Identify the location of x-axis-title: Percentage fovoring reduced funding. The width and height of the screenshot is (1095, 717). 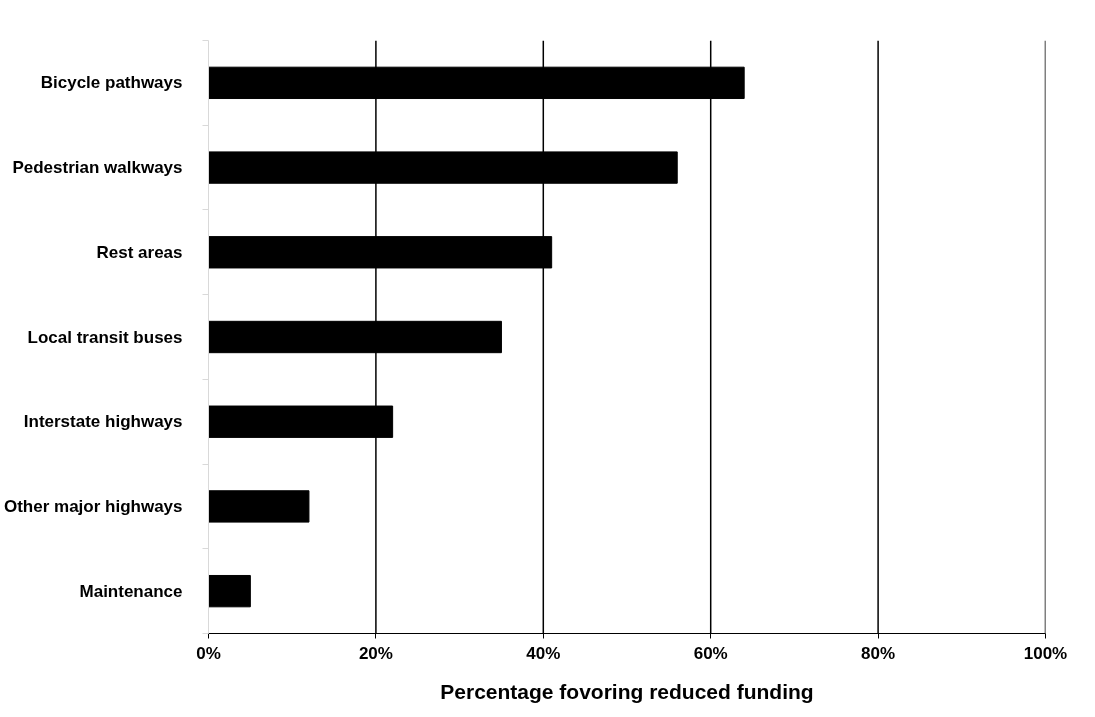
(627, 691).